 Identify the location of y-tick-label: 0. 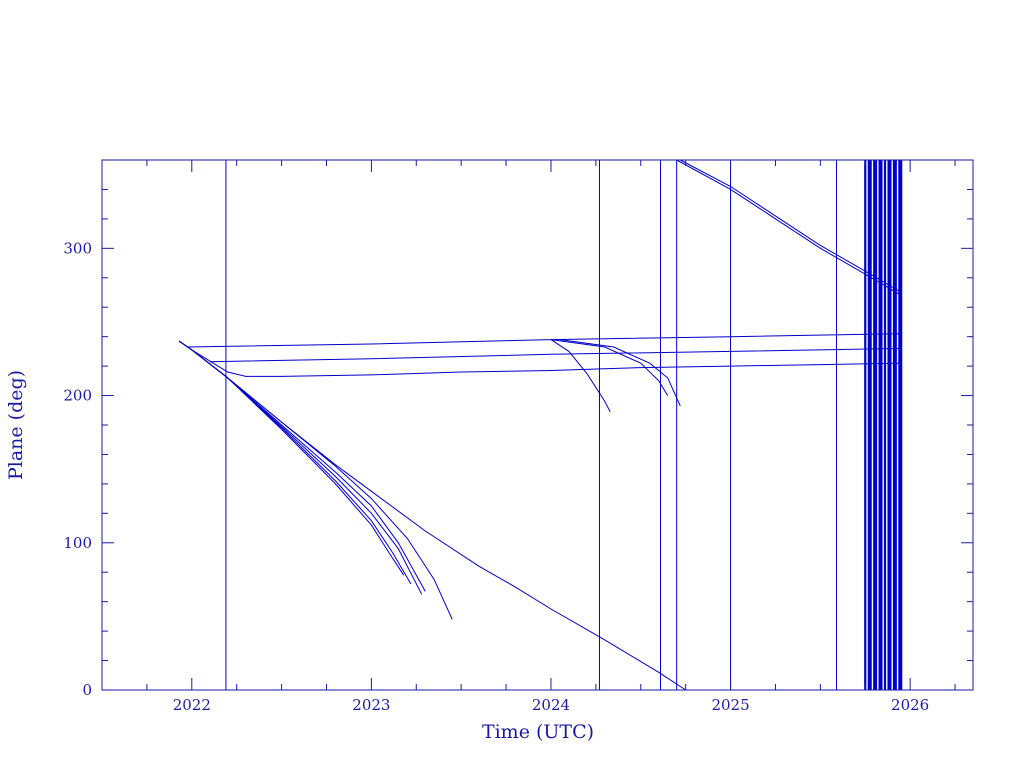
(87, 690).